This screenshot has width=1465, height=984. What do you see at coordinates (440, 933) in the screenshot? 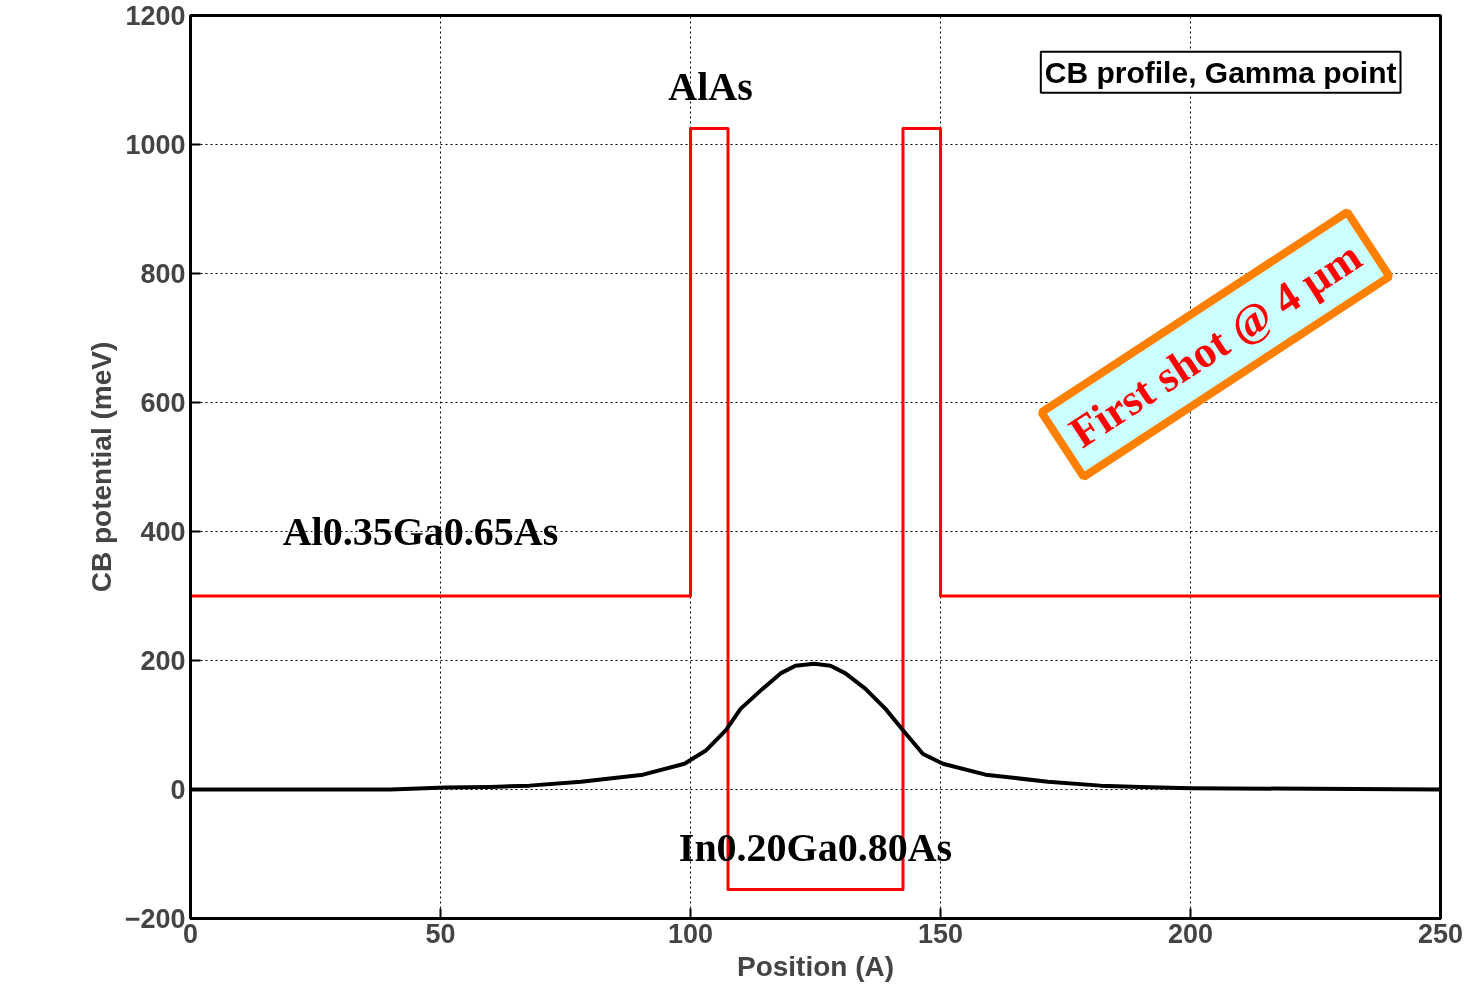
I see `x-tick-label: 50` at bounding box center [440, 933].